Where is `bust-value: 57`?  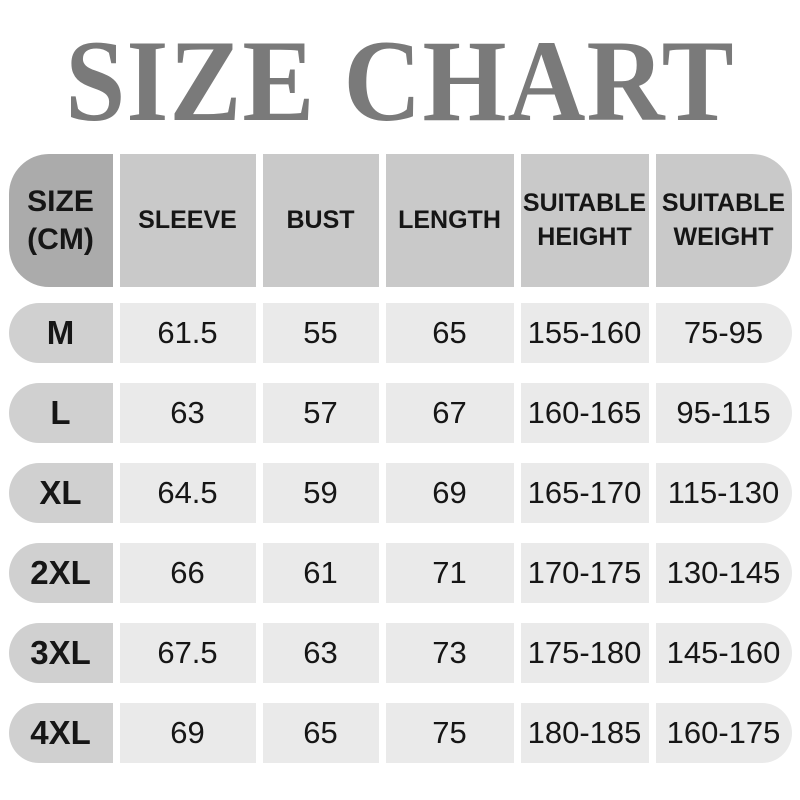
bust-value: 57 is located at coordinates (320, 413).